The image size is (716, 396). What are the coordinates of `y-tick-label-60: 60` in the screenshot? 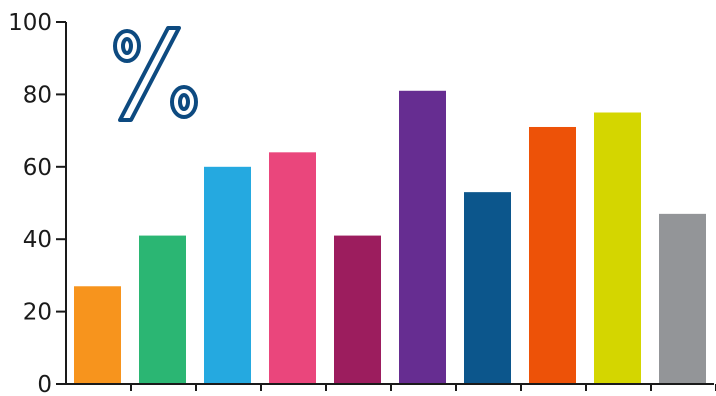 It's located at (37, 168).